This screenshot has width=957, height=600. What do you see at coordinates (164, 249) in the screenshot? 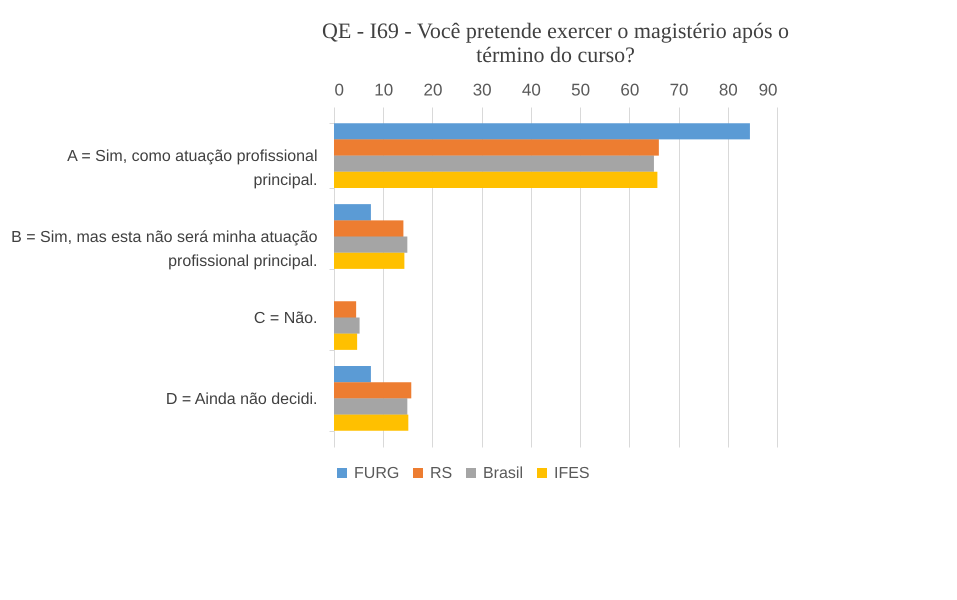
I see `y-tick-label: B = Sim, mas esta não será minha atuação profissional principal.` at bounding box center [164, 249].